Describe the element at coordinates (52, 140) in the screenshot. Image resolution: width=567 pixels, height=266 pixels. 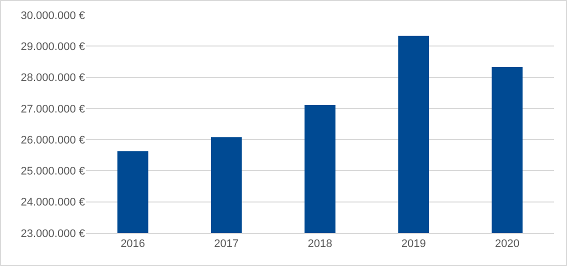
I see `y-tick-label: 26.000.000 €` at that location.